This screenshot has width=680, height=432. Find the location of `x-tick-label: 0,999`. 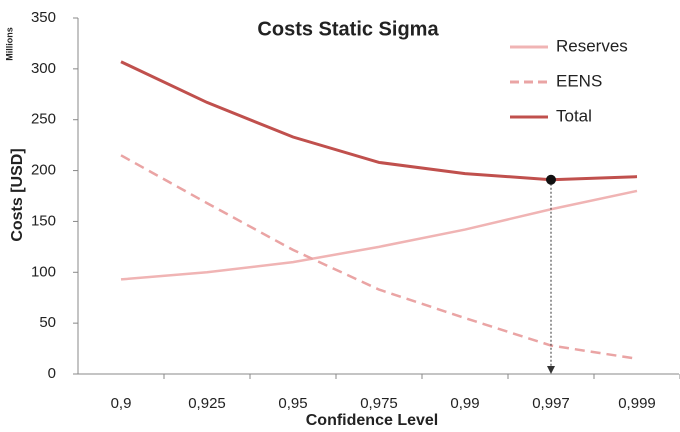

x-tick-label: 0,999 is located at coordinates (637, 403).